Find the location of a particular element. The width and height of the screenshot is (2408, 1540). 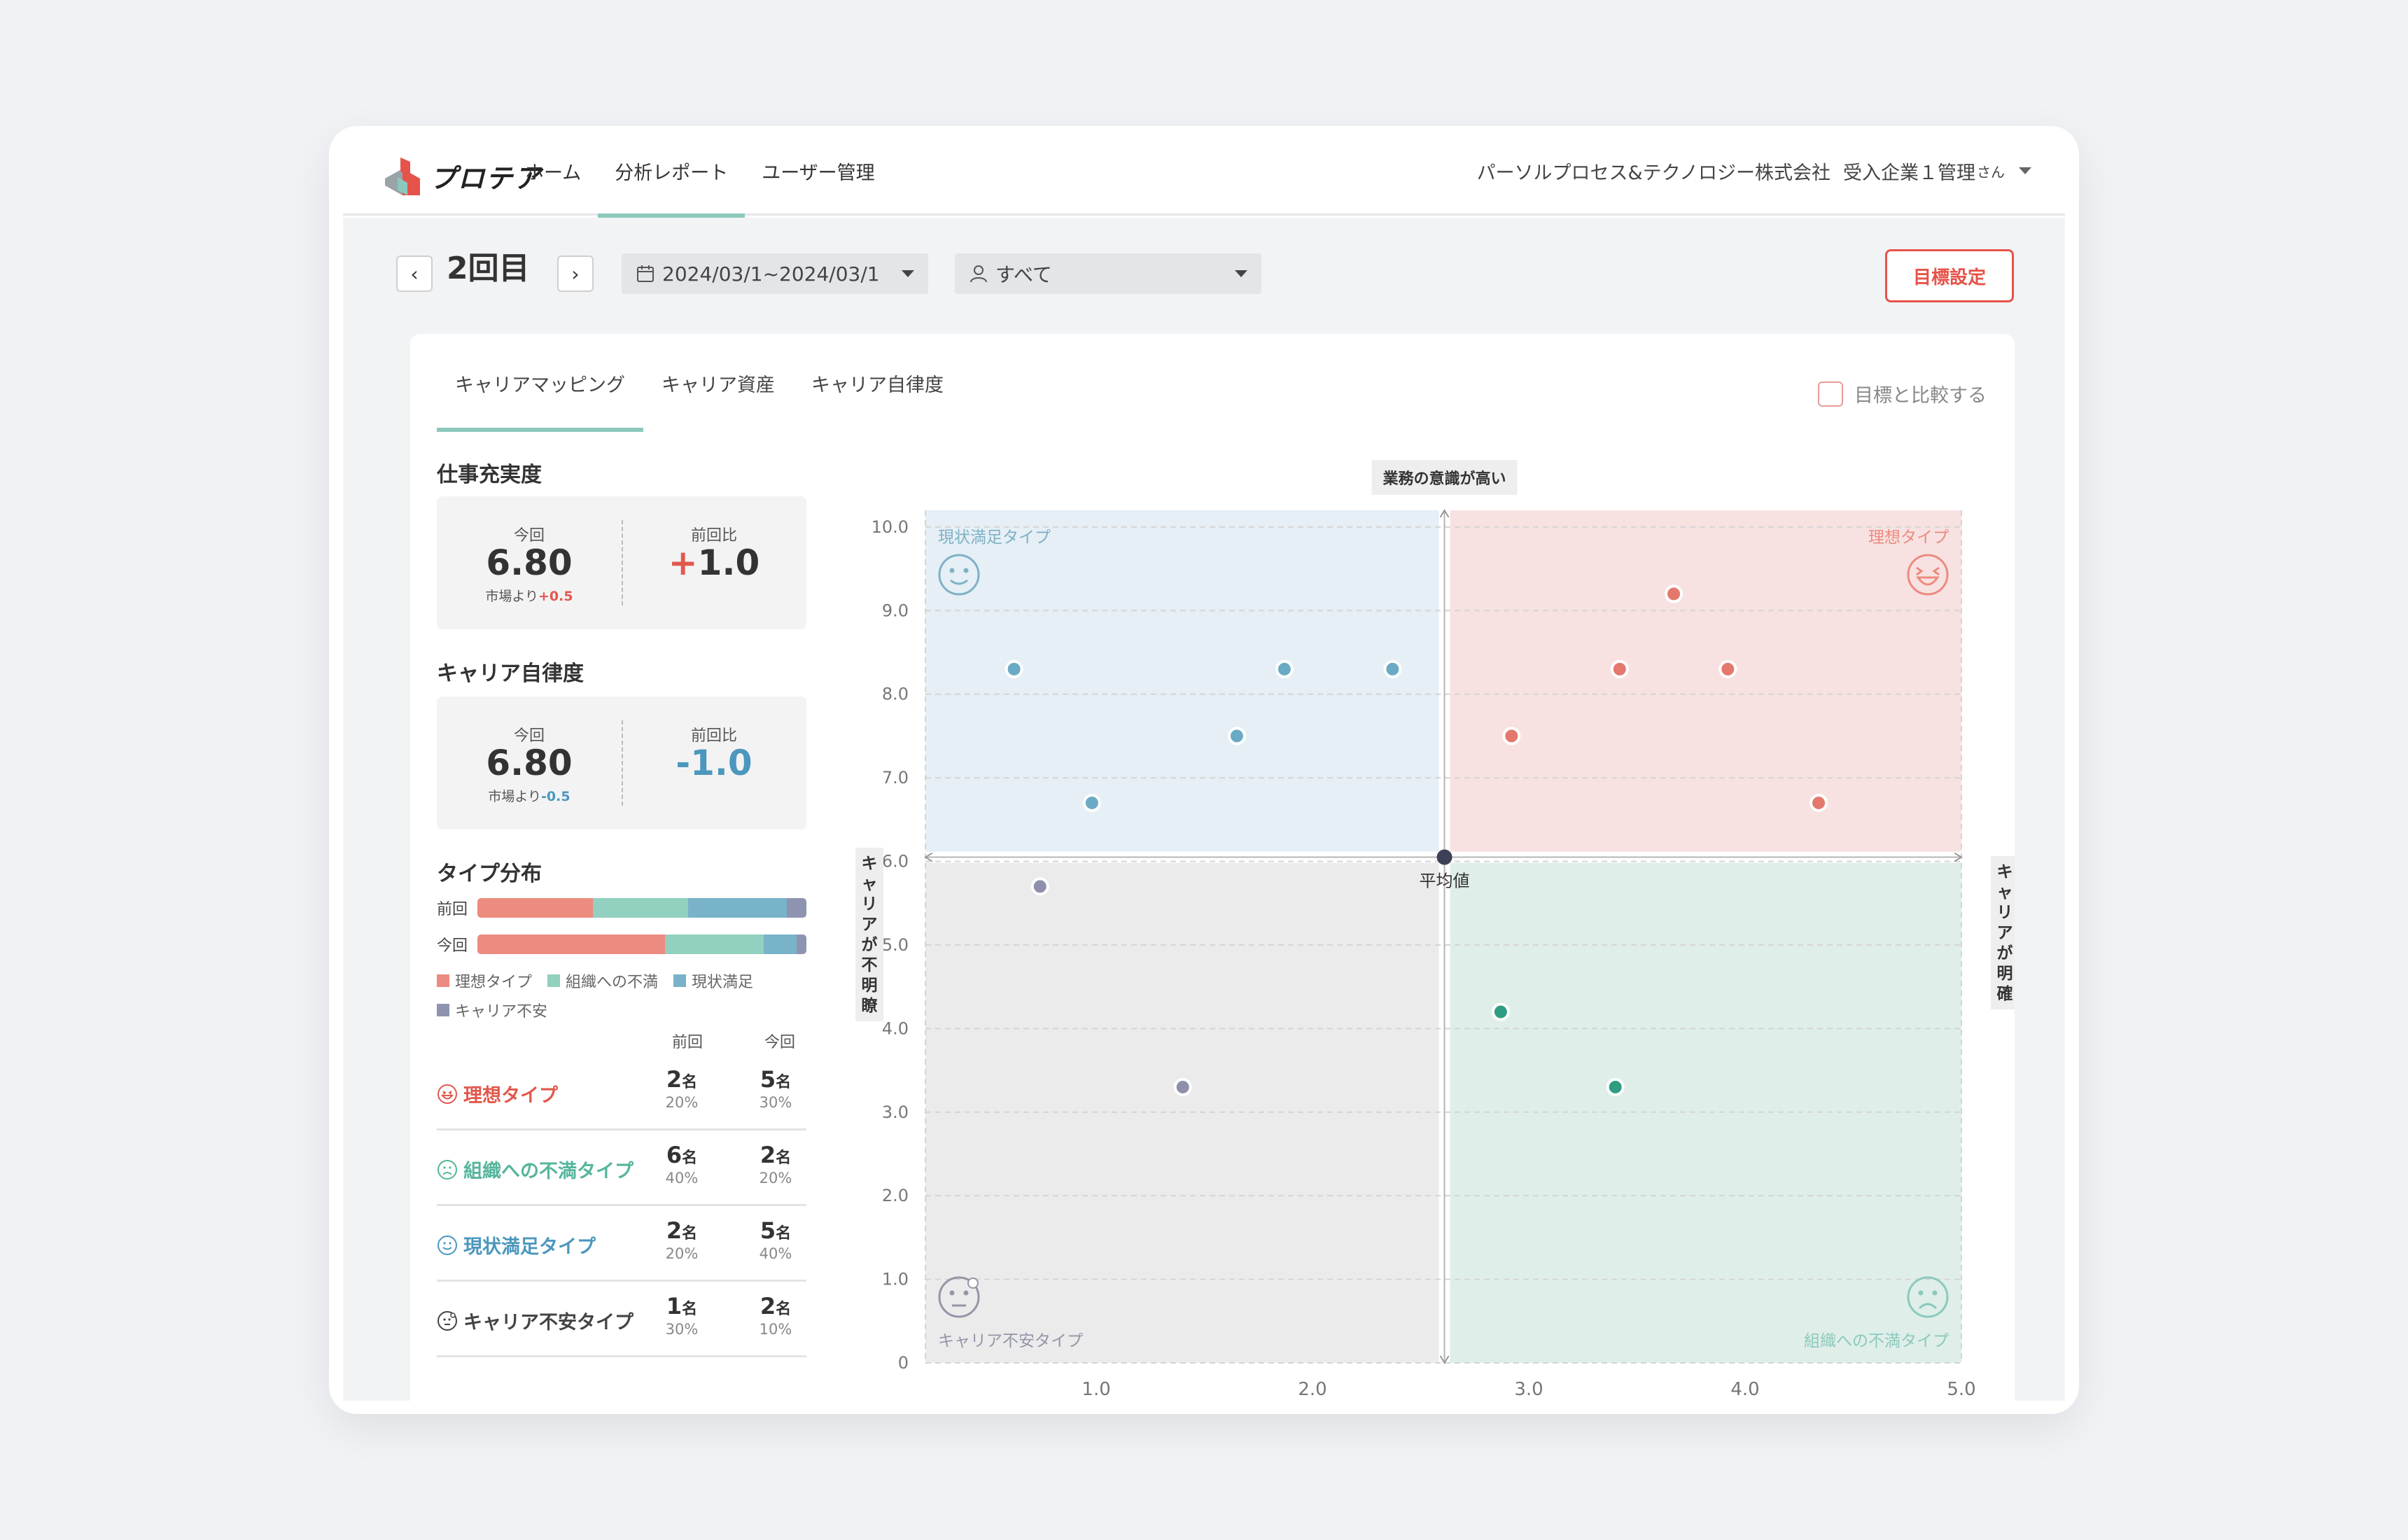

type-row: 理想タイプ 2名 20% 5名 30% is located at coordinates (621, 1092).